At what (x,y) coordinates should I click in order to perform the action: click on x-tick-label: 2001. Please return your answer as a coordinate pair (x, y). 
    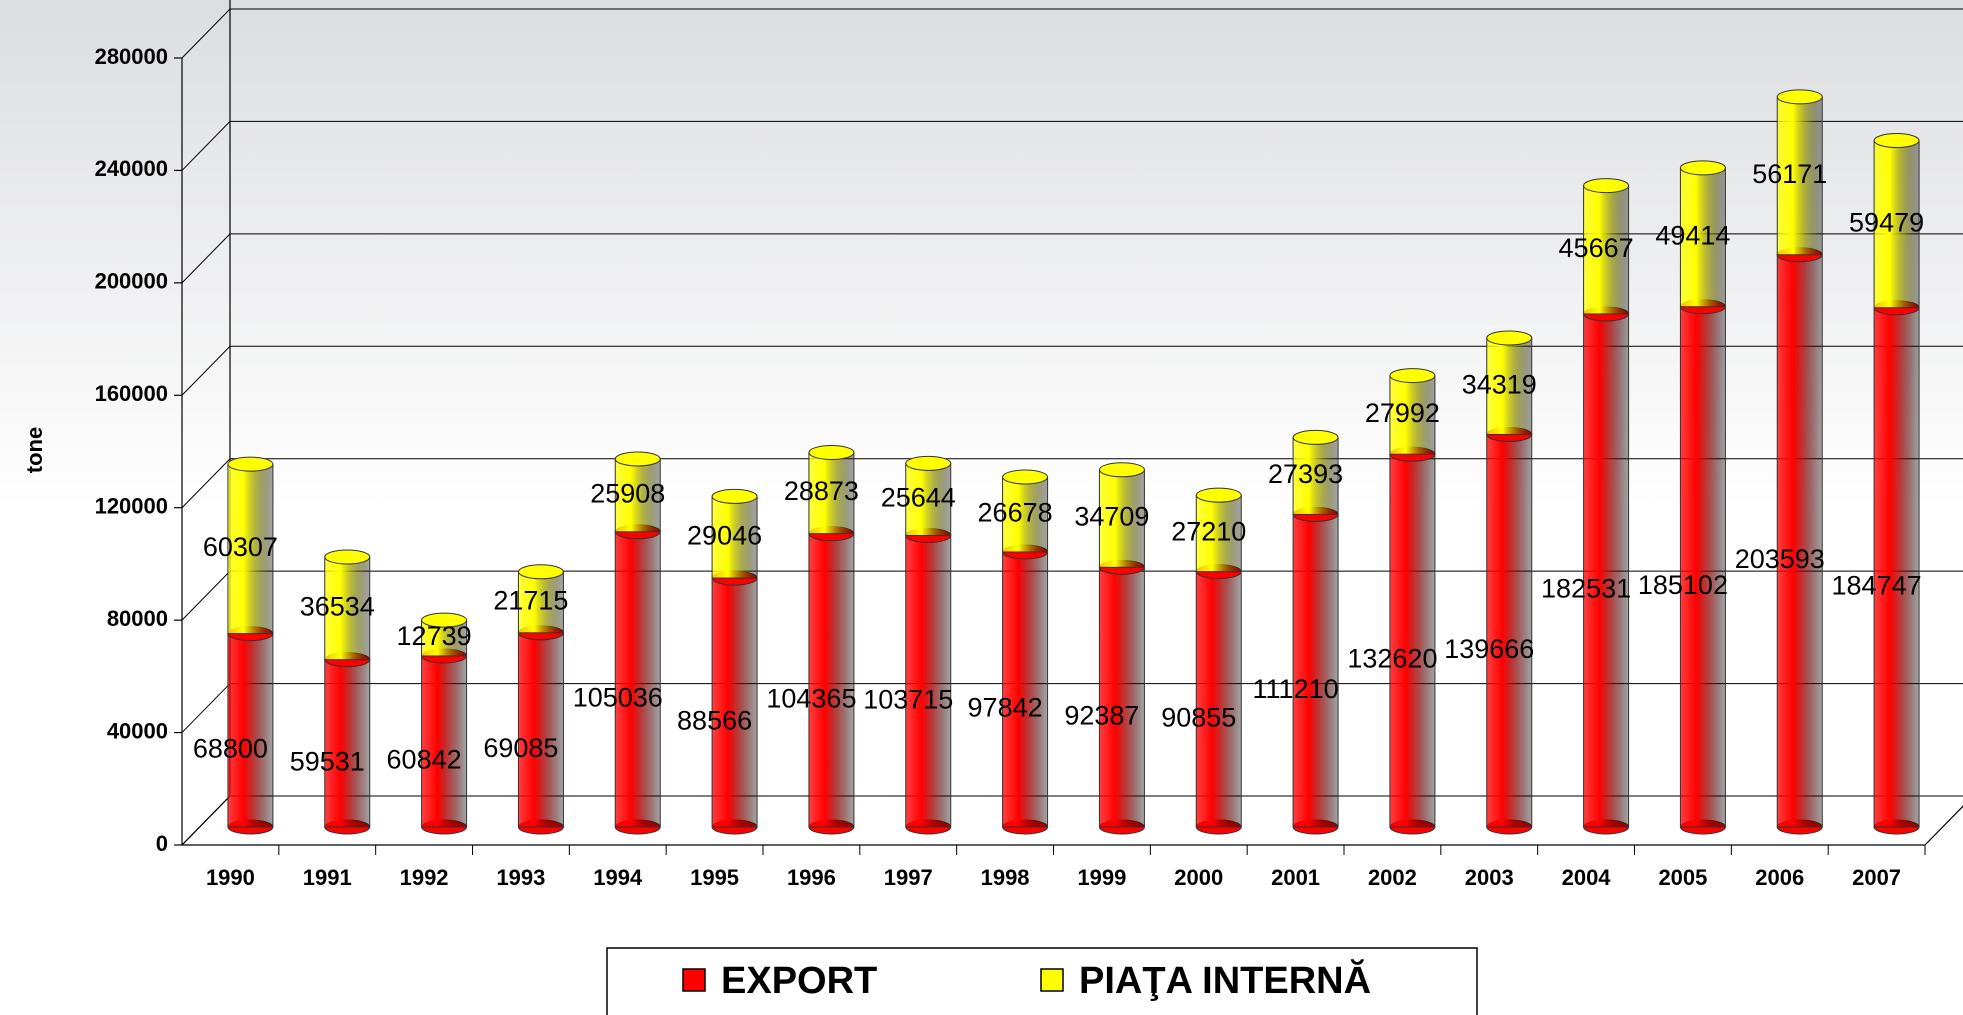
    Looking at the image, I should click on (1295, 877).